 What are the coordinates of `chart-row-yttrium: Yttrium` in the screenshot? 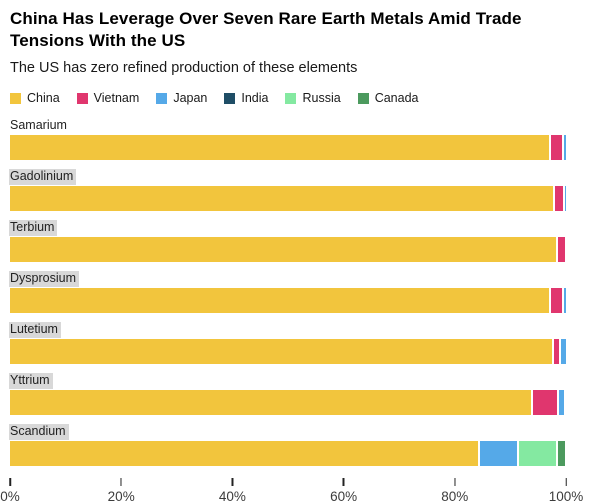 It's located at (287, 393).